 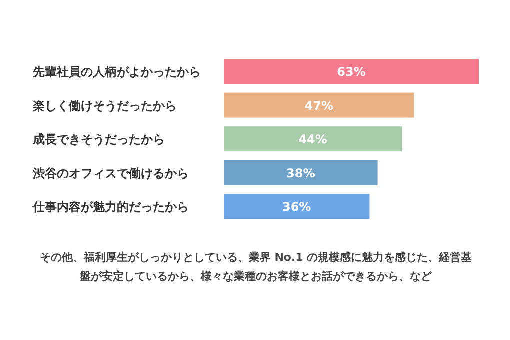 I want to click on y-tick-label: 楽しく働けそうだったから, so click(x=104, y=105).